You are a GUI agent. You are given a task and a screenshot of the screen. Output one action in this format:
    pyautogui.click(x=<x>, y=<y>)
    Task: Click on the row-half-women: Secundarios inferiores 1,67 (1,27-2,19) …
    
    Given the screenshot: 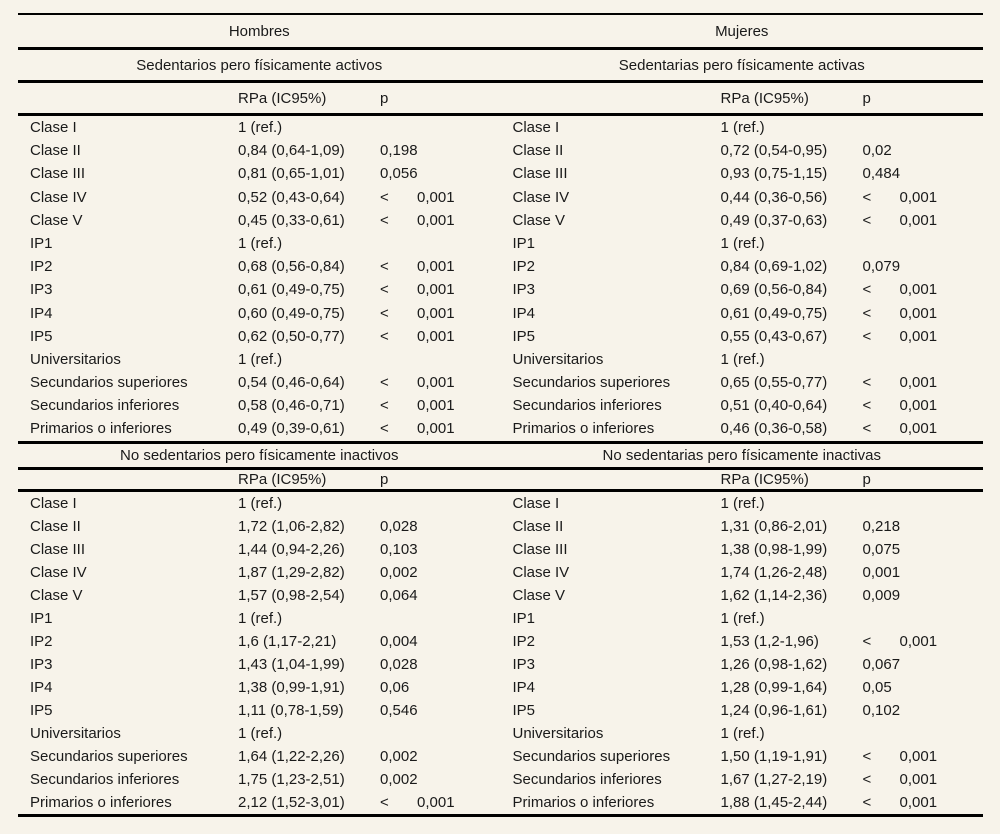 What is the action you would take?
    pyautogui.click(x=742, y=779)
    